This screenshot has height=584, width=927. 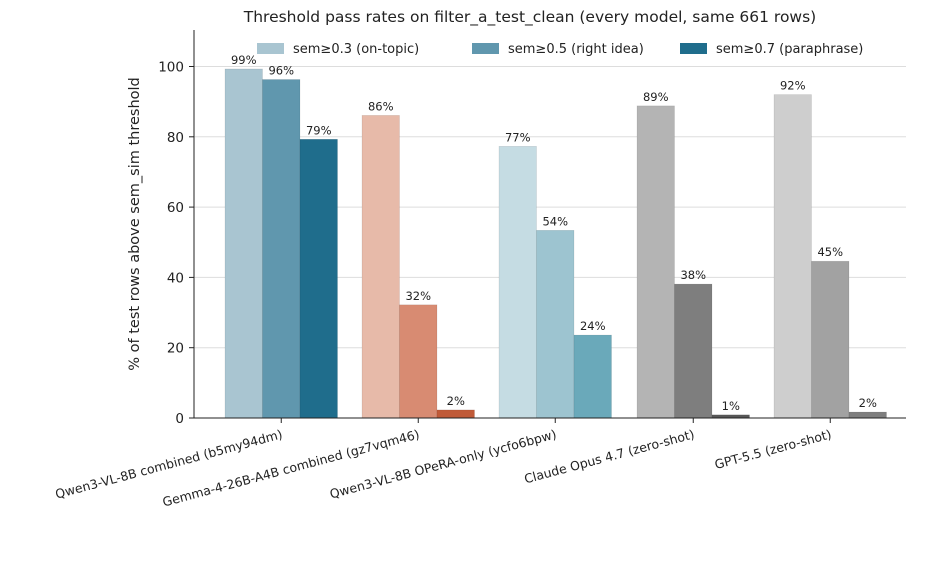 I want to click on legend-label: sem≥0.5 (right idea), so click(x=576, y=49).